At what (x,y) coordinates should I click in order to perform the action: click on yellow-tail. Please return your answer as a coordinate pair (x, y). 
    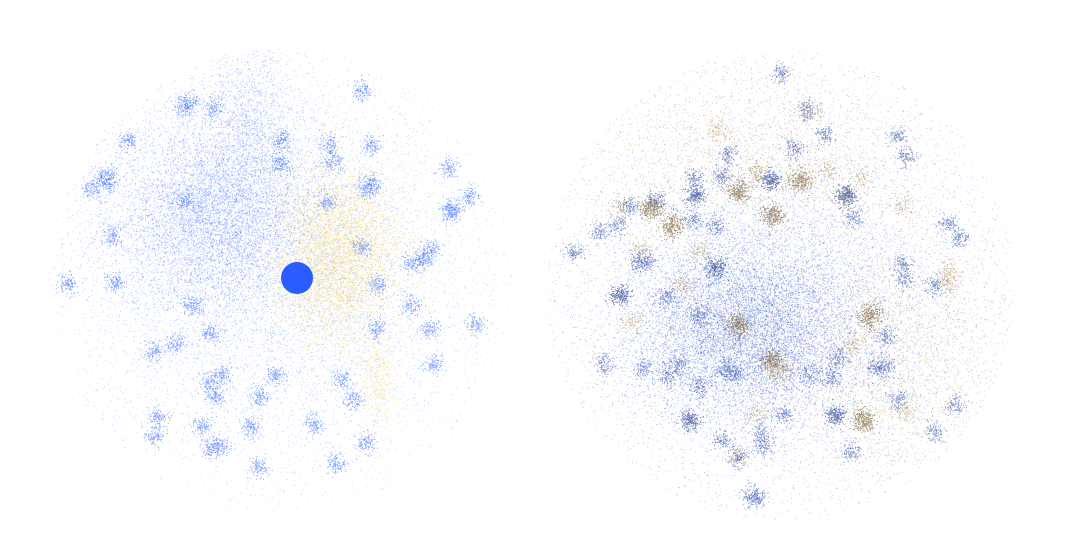
    Looking at the image, I should click on (380, 378).